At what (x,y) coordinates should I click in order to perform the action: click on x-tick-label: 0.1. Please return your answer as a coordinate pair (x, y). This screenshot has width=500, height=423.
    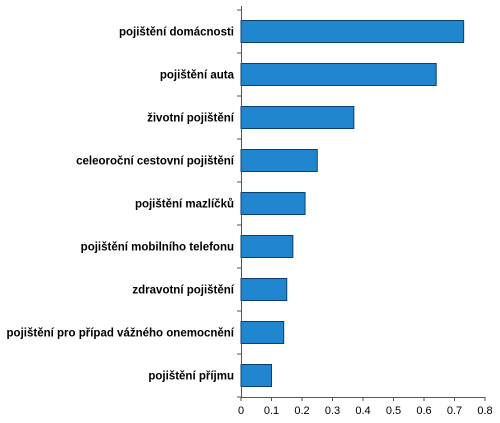
    Looking at the image, I should click on (271, 411).